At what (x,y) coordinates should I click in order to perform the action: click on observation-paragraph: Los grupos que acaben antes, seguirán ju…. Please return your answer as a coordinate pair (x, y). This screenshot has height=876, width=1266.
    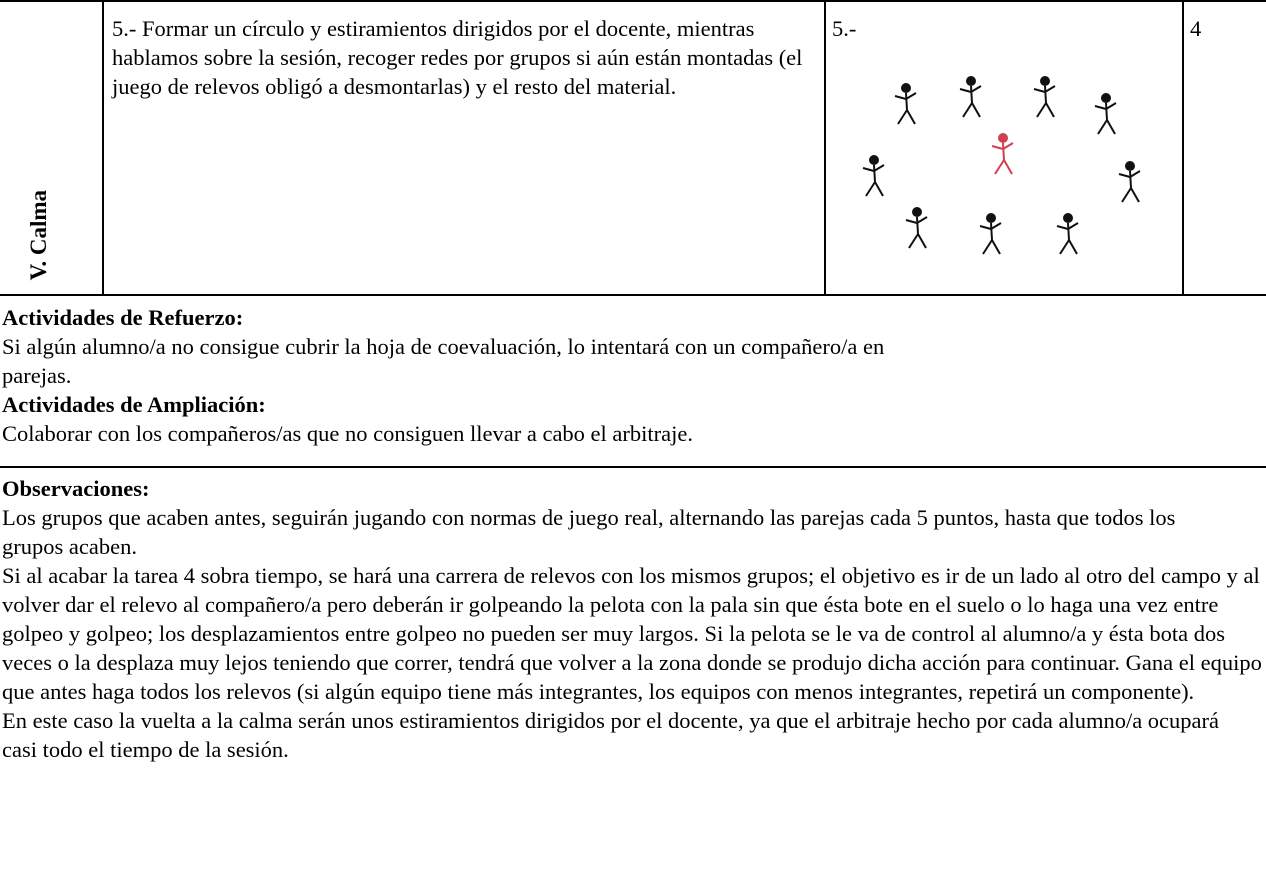
    Looking at the image, I should click on (589, 532).